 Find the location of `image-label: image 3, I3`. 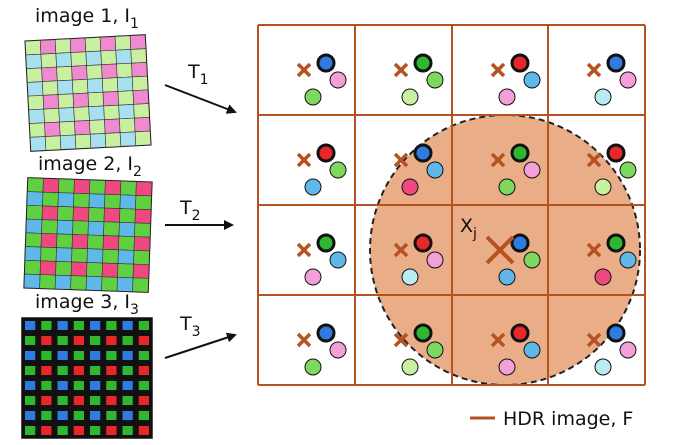

image-label: image 3, I3 is located at coordinates (87, 304).